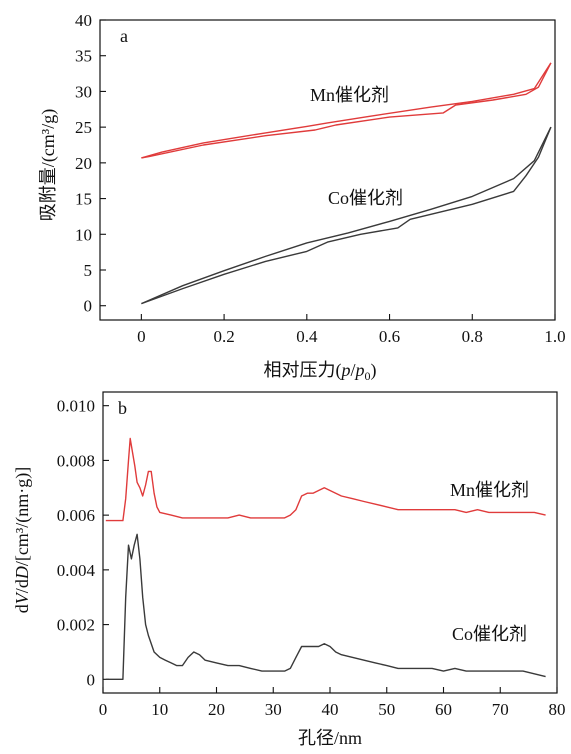 This screenshot has width=571, height=754. Describe the element at coordinates (325, 479) in the screenshot. I see `series-line-mn` at that location.